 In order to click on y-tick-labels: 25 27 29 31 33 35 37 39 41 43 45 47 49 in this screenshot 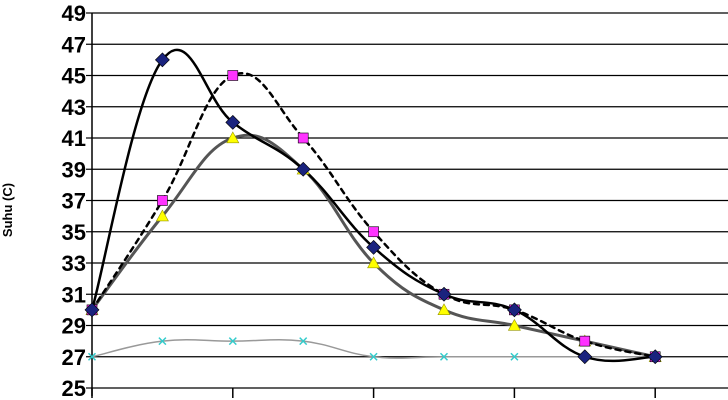, I will do `click(74, 200)`.